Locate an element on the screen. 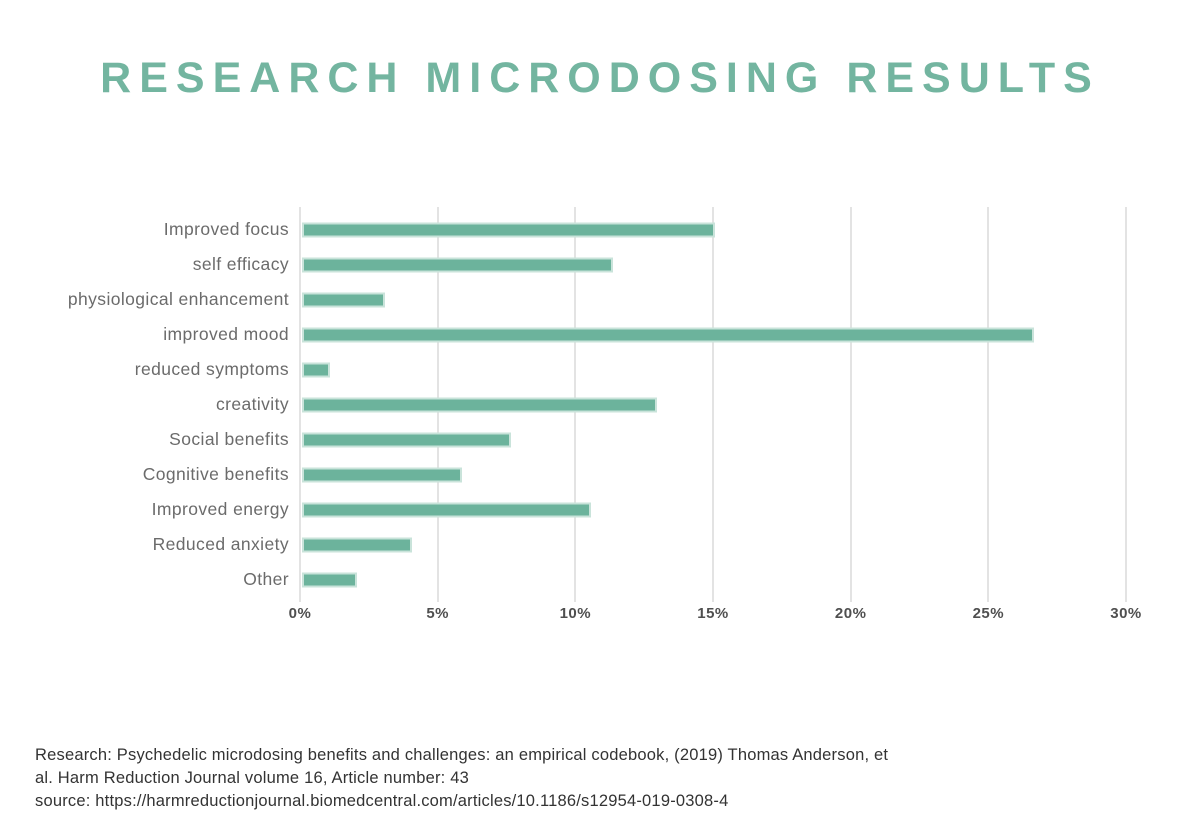 The image size is (1200, 839). category-label: creativity is located at coordinates (252, 404).